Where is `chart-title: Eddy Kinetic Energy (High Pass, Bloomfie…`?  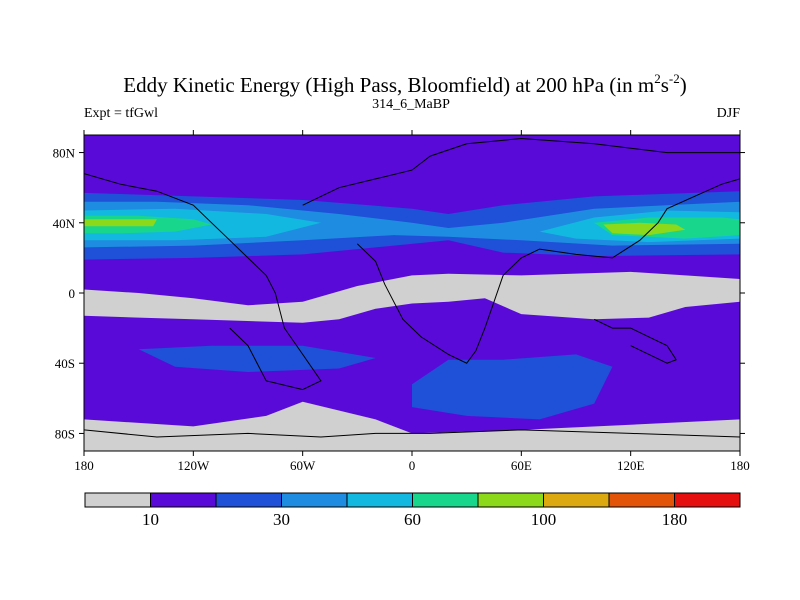 chart-title: Eddy Kinetic Energy (High Pass, Bloomfie… is located at coordinates (405, 84).